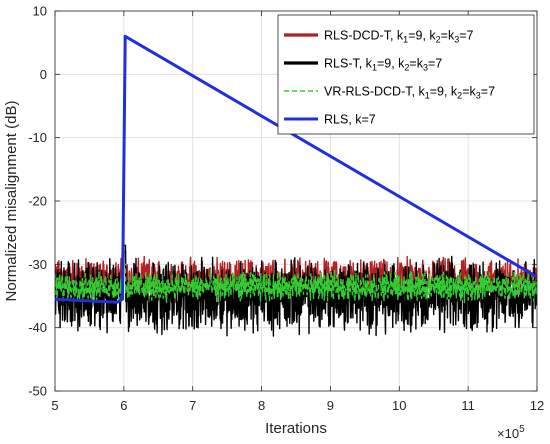  What do you see at coordinates (374, 92) in the screenshot?
I see `legend-text-part: VR-RLS-DCD-T, k` at bounding box center [374, 92].